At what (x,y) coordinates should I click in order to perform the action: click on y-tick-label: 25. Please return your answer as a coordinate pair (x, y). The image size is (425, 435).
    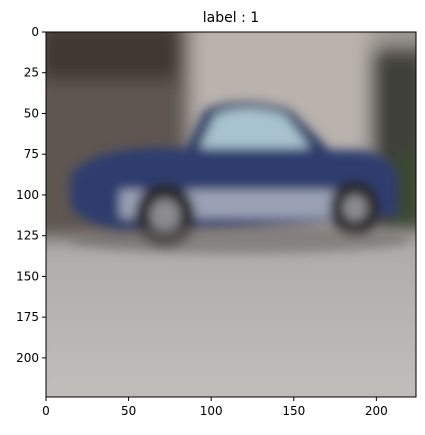
    Looking at the image, I should click on (31, 73).